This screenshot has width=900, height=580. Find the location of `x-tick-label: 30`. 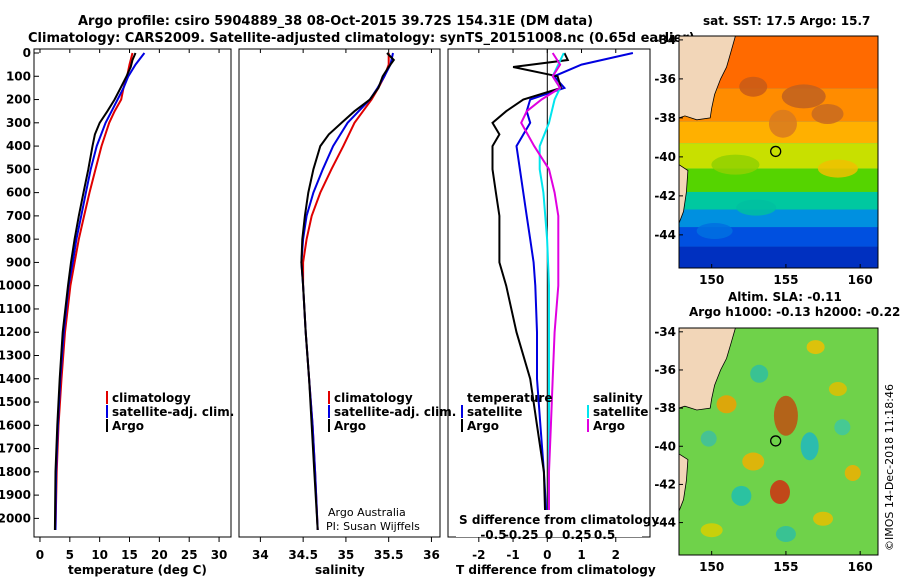

x-tick-label: 30 is located at coordinates (219, 555).